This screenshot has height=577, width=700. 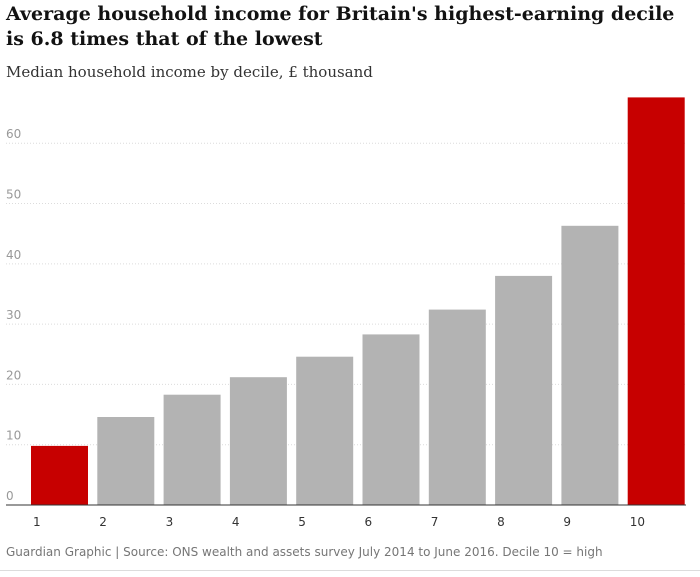 I want to click on x-tick-label: 9, so click(x=567, y=522).